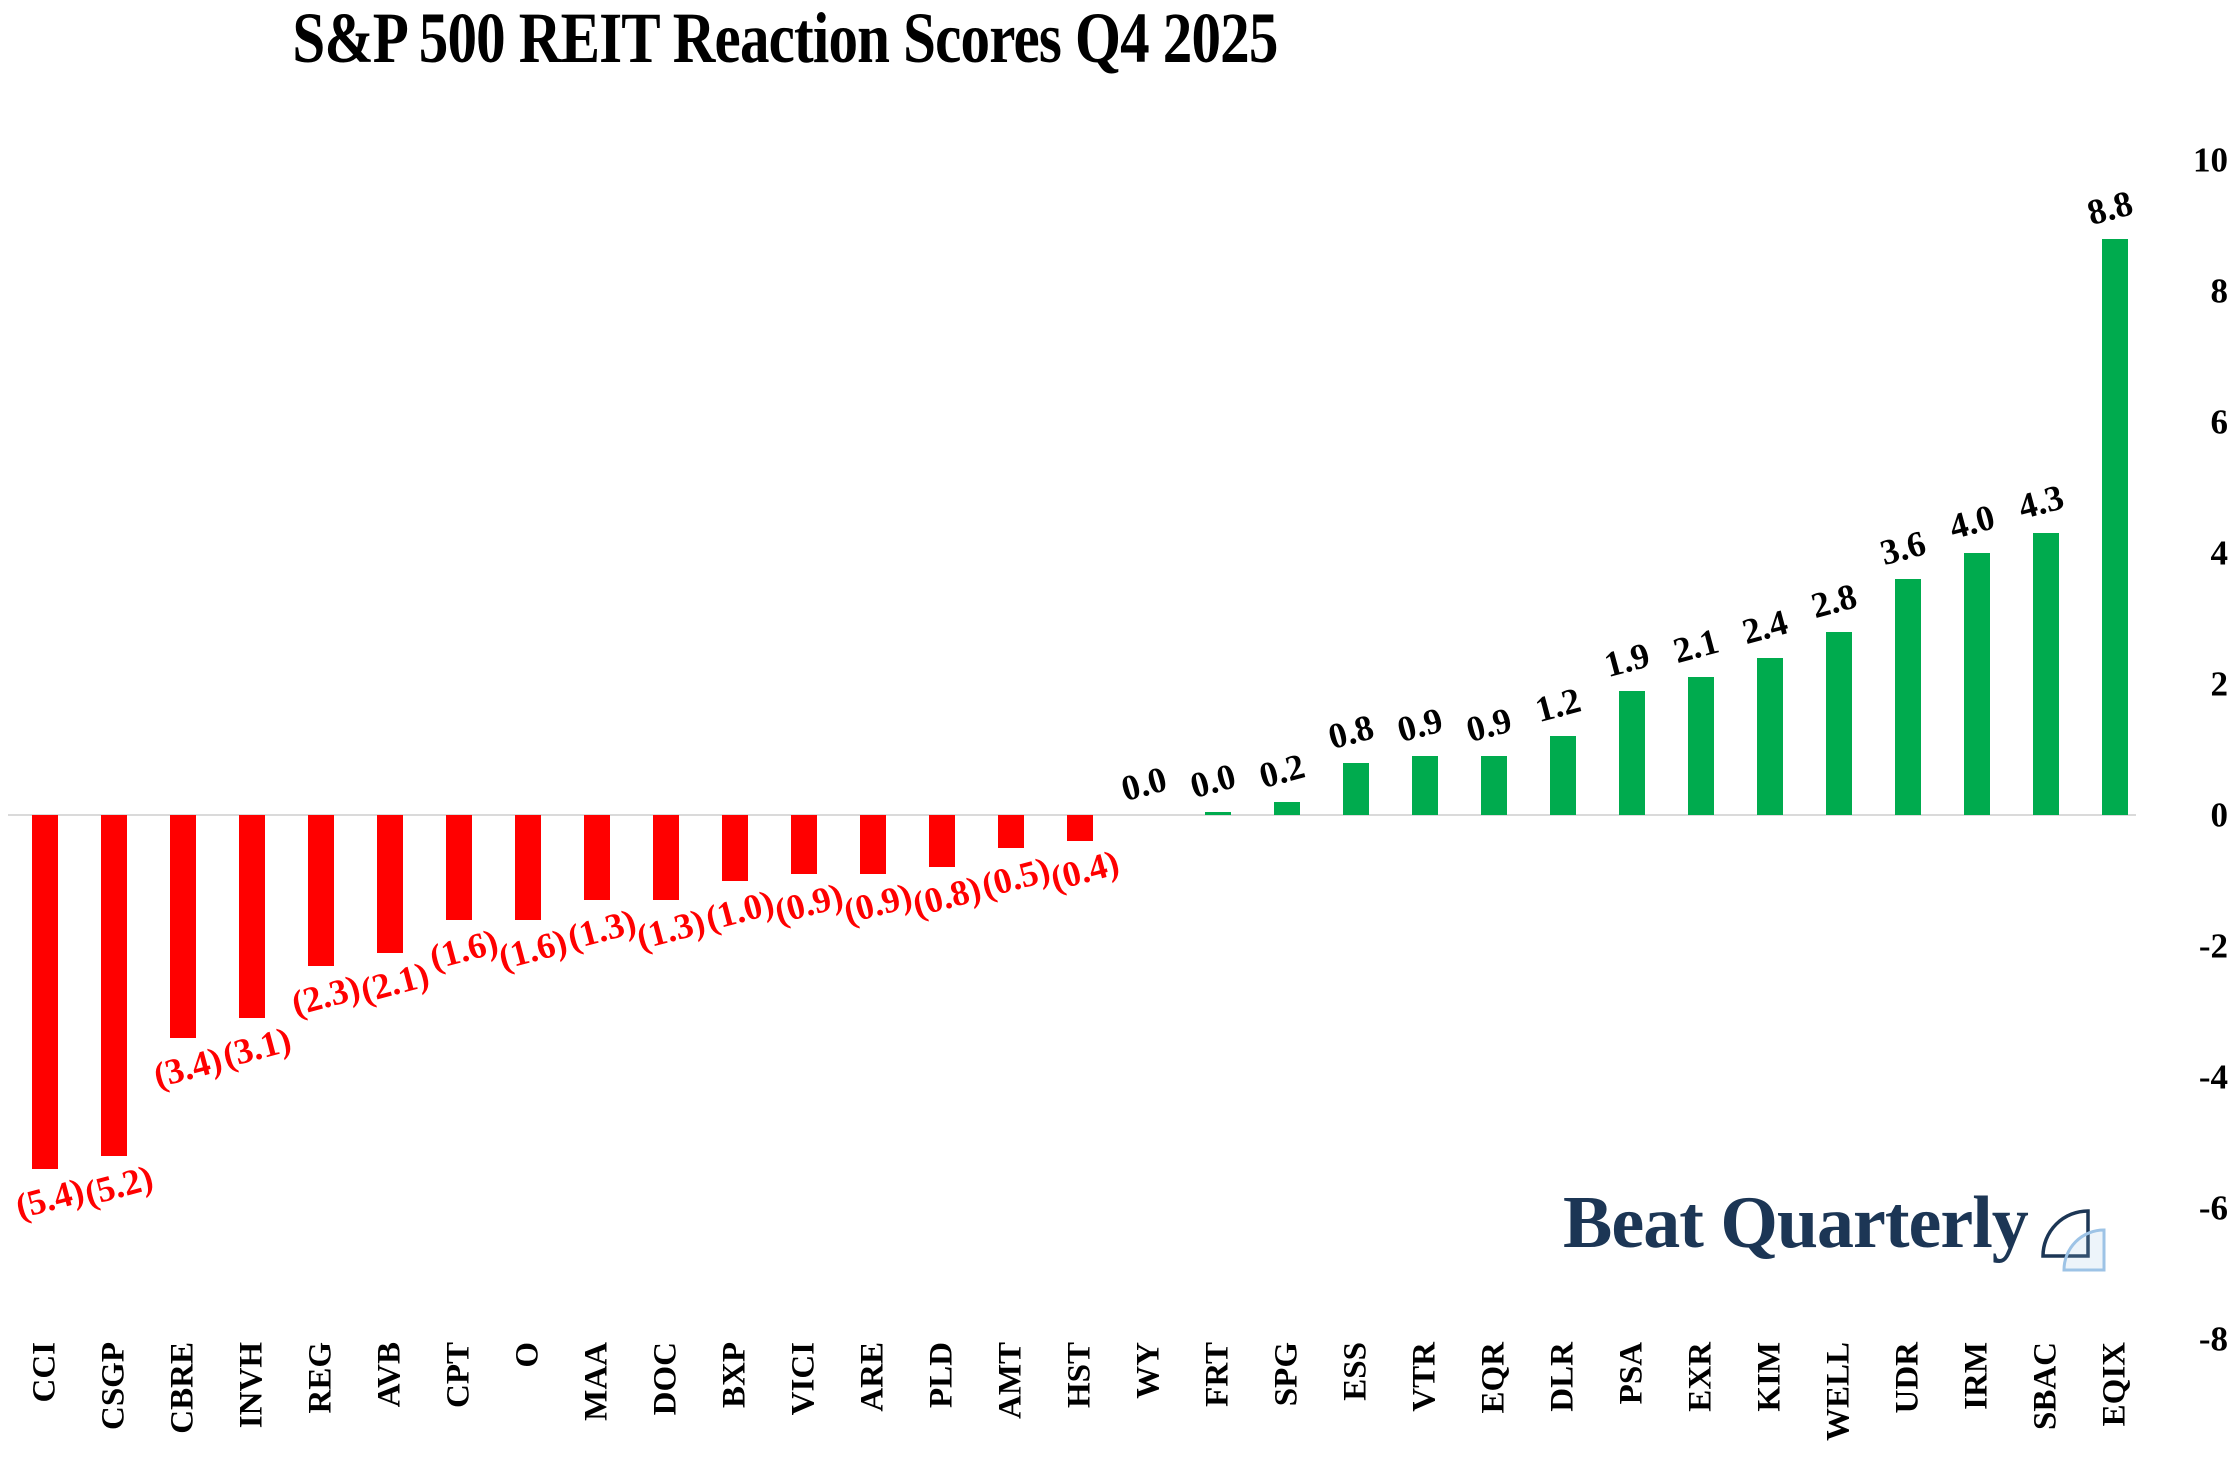  What do you see at coordinates (1350, 731) in the screenshot?
I see `value-label-ess: 0.8` at bounding box center [1350, 731].